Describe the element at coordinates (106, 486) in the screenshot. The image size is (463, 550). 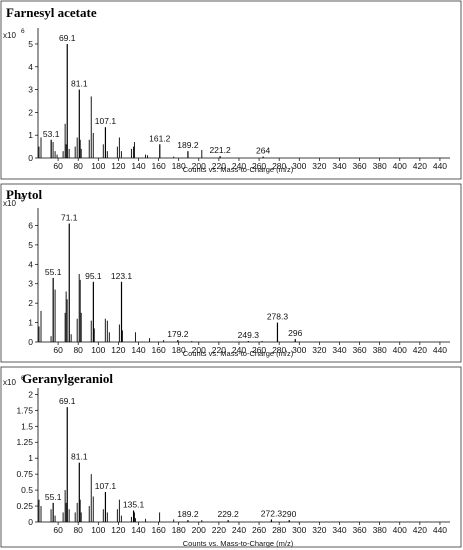
I see `peak-label: 107.1` at that location.